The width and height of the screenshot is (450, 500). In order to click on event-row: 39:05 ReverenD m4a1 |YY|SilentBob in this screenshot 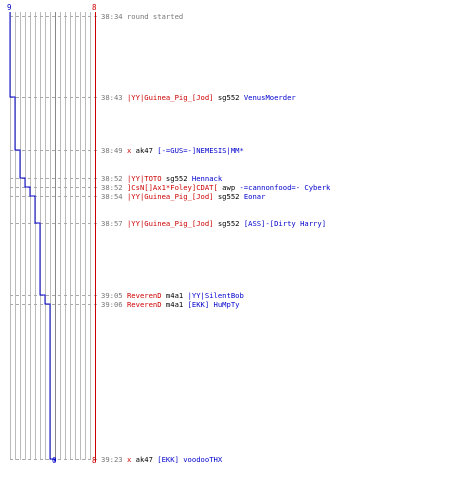, I will do `click(172, 295)`.